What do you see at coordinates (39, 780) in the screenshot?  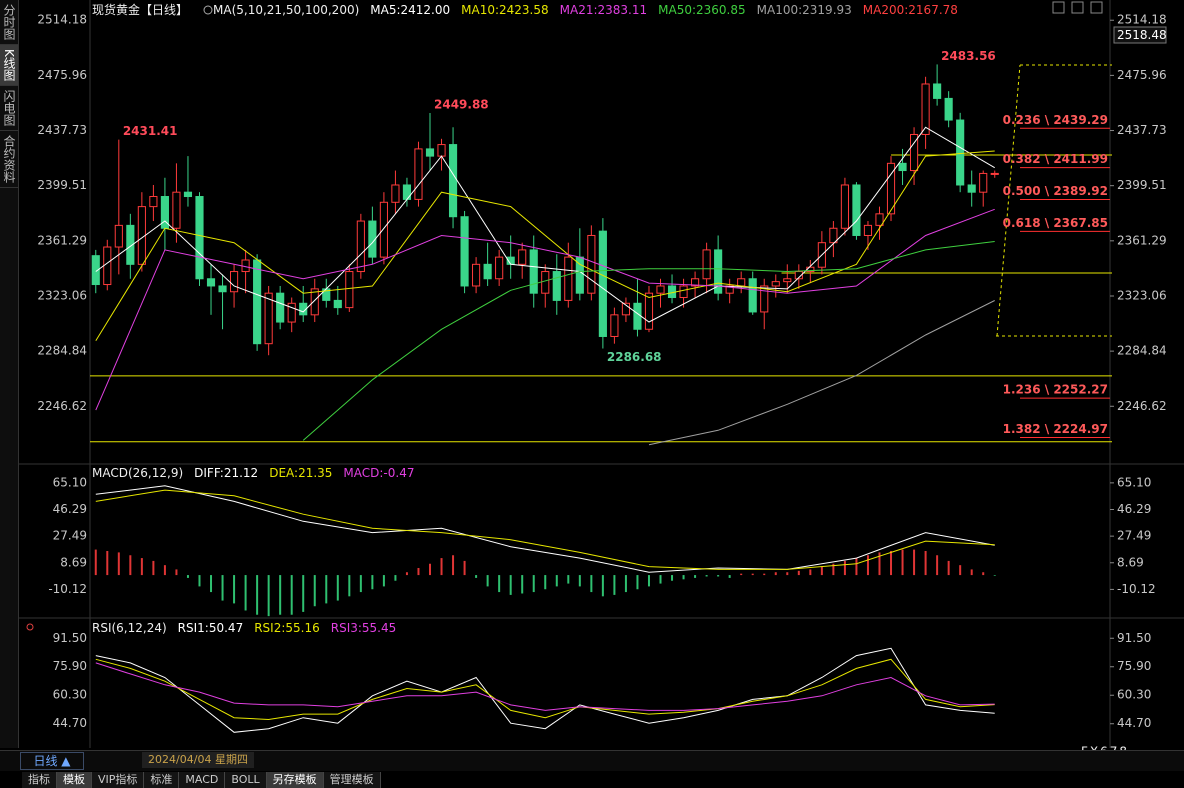 I see `toolbar-tab: 指标` at bounding box center [39, 780].